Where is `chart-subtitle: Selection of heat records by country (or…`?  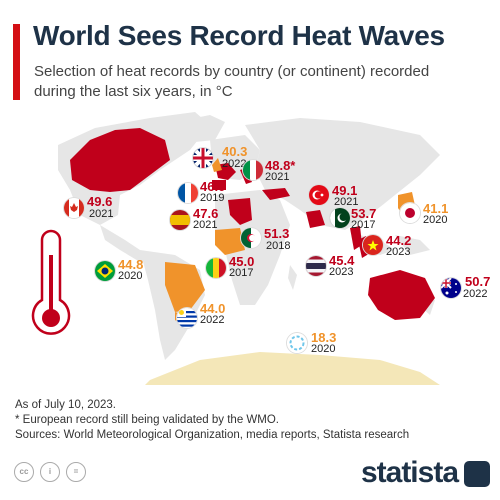 chart-subtitle: Selection of heat records by country (or… is located at coordinates (232, 81).